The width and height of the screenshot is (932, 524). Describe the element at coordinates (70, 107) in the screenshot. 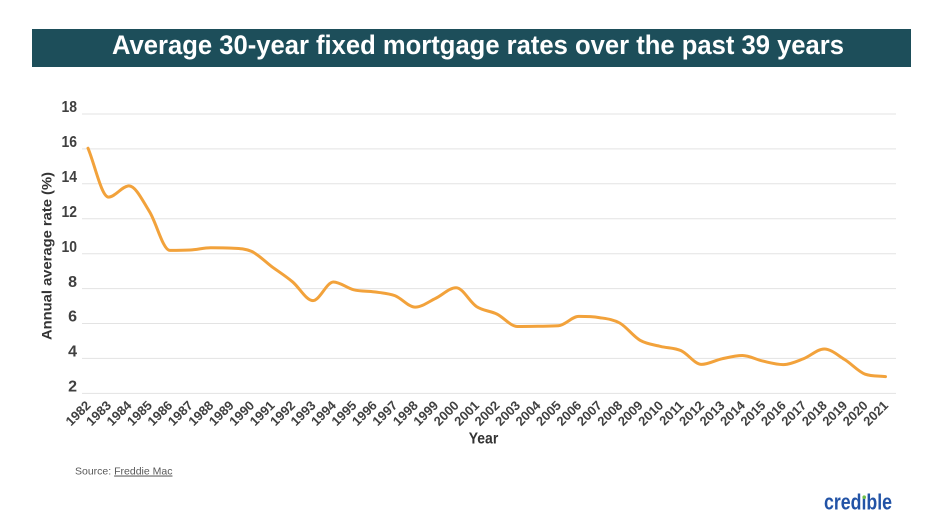

I see `svg-text: 18` at that location.